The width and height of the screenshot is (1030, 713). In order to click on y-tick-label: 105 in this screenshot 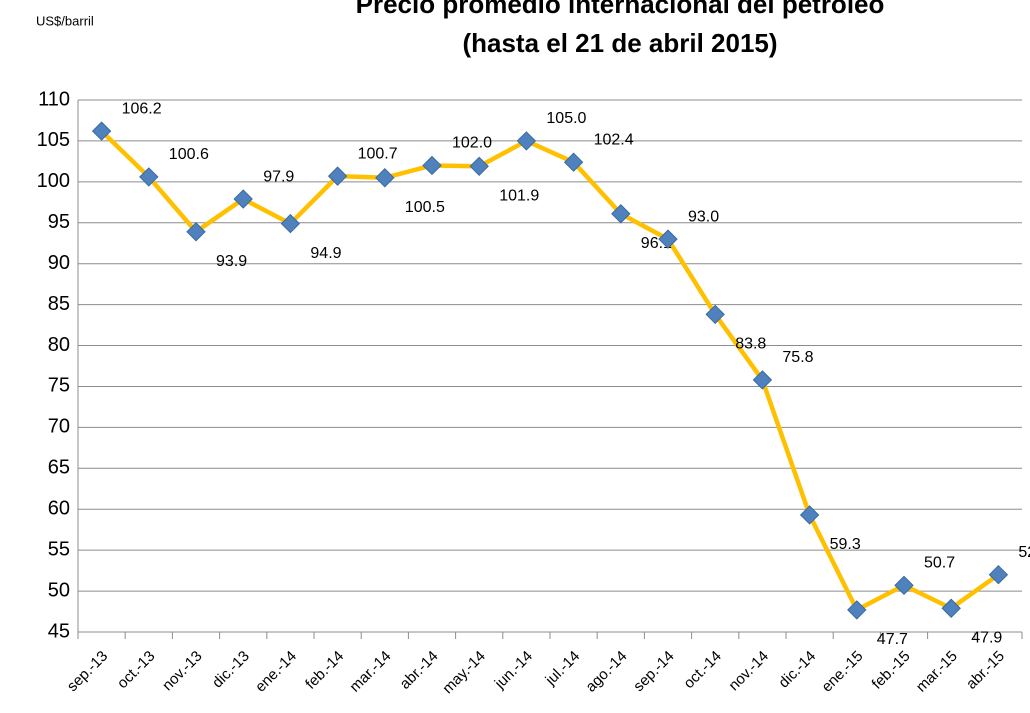, I will do `click(53, 140)`.